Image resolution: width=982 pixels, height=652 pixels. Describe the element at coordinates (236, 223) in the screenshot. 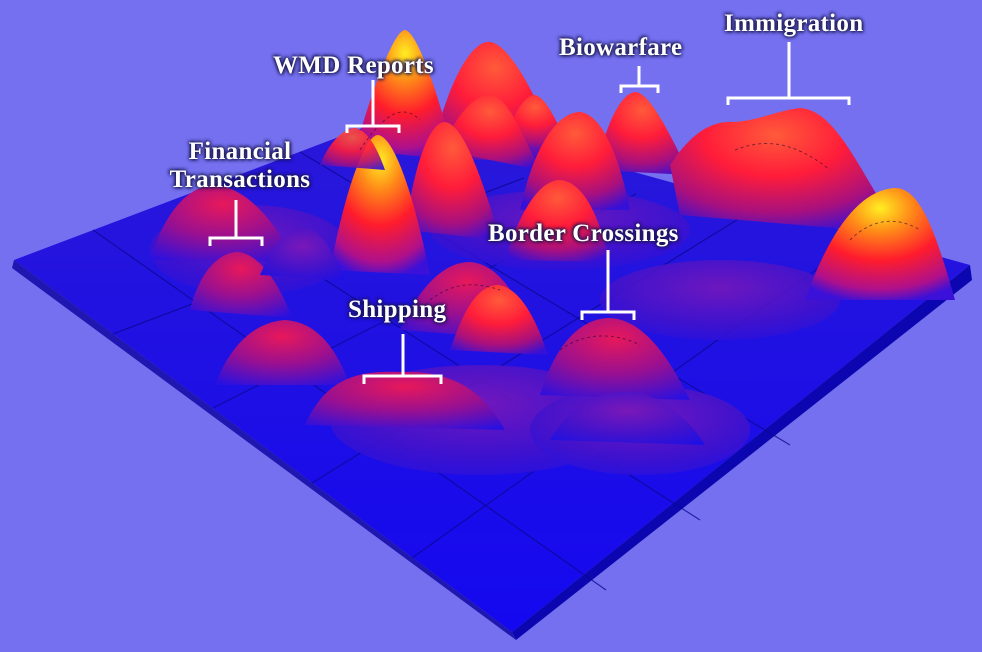

I see `bracket-financial` at that location.